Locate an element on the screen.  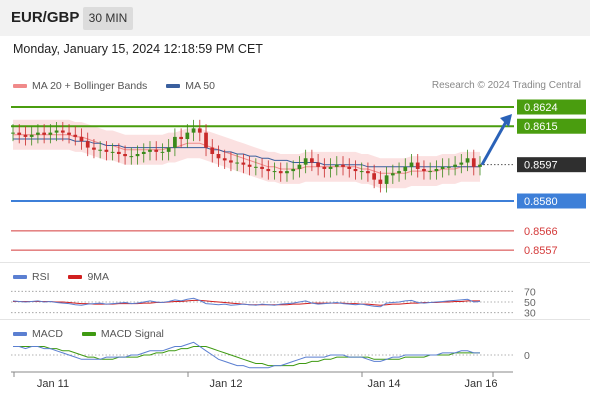
bollinger-band-area is located at coordinates (246, 154).